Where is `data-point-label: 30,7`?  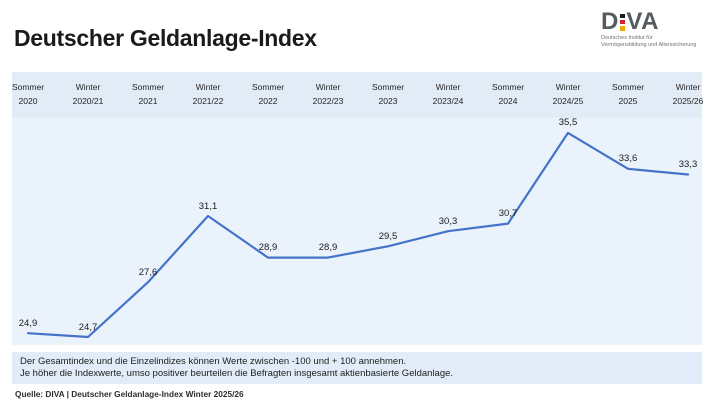 data-point-label: 30,7 is located at coordinates (508, 214).